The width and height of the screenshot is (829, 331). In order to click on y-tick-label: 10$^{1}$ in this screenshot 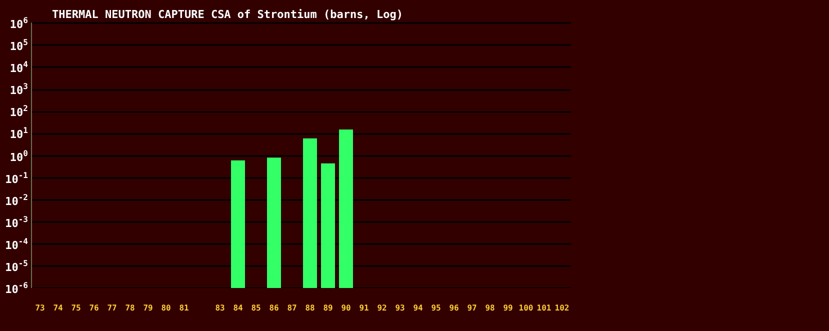, I will do `click(18, 133)`.